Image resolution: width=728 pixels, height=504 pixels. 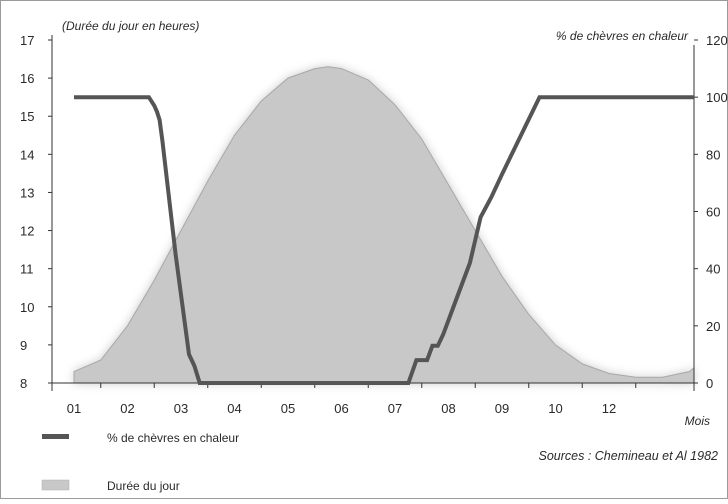 What do you see at coordinates (502, 408) in the screenshot?
I see `x-tick-label: 09` at bounding box center [502, 408].